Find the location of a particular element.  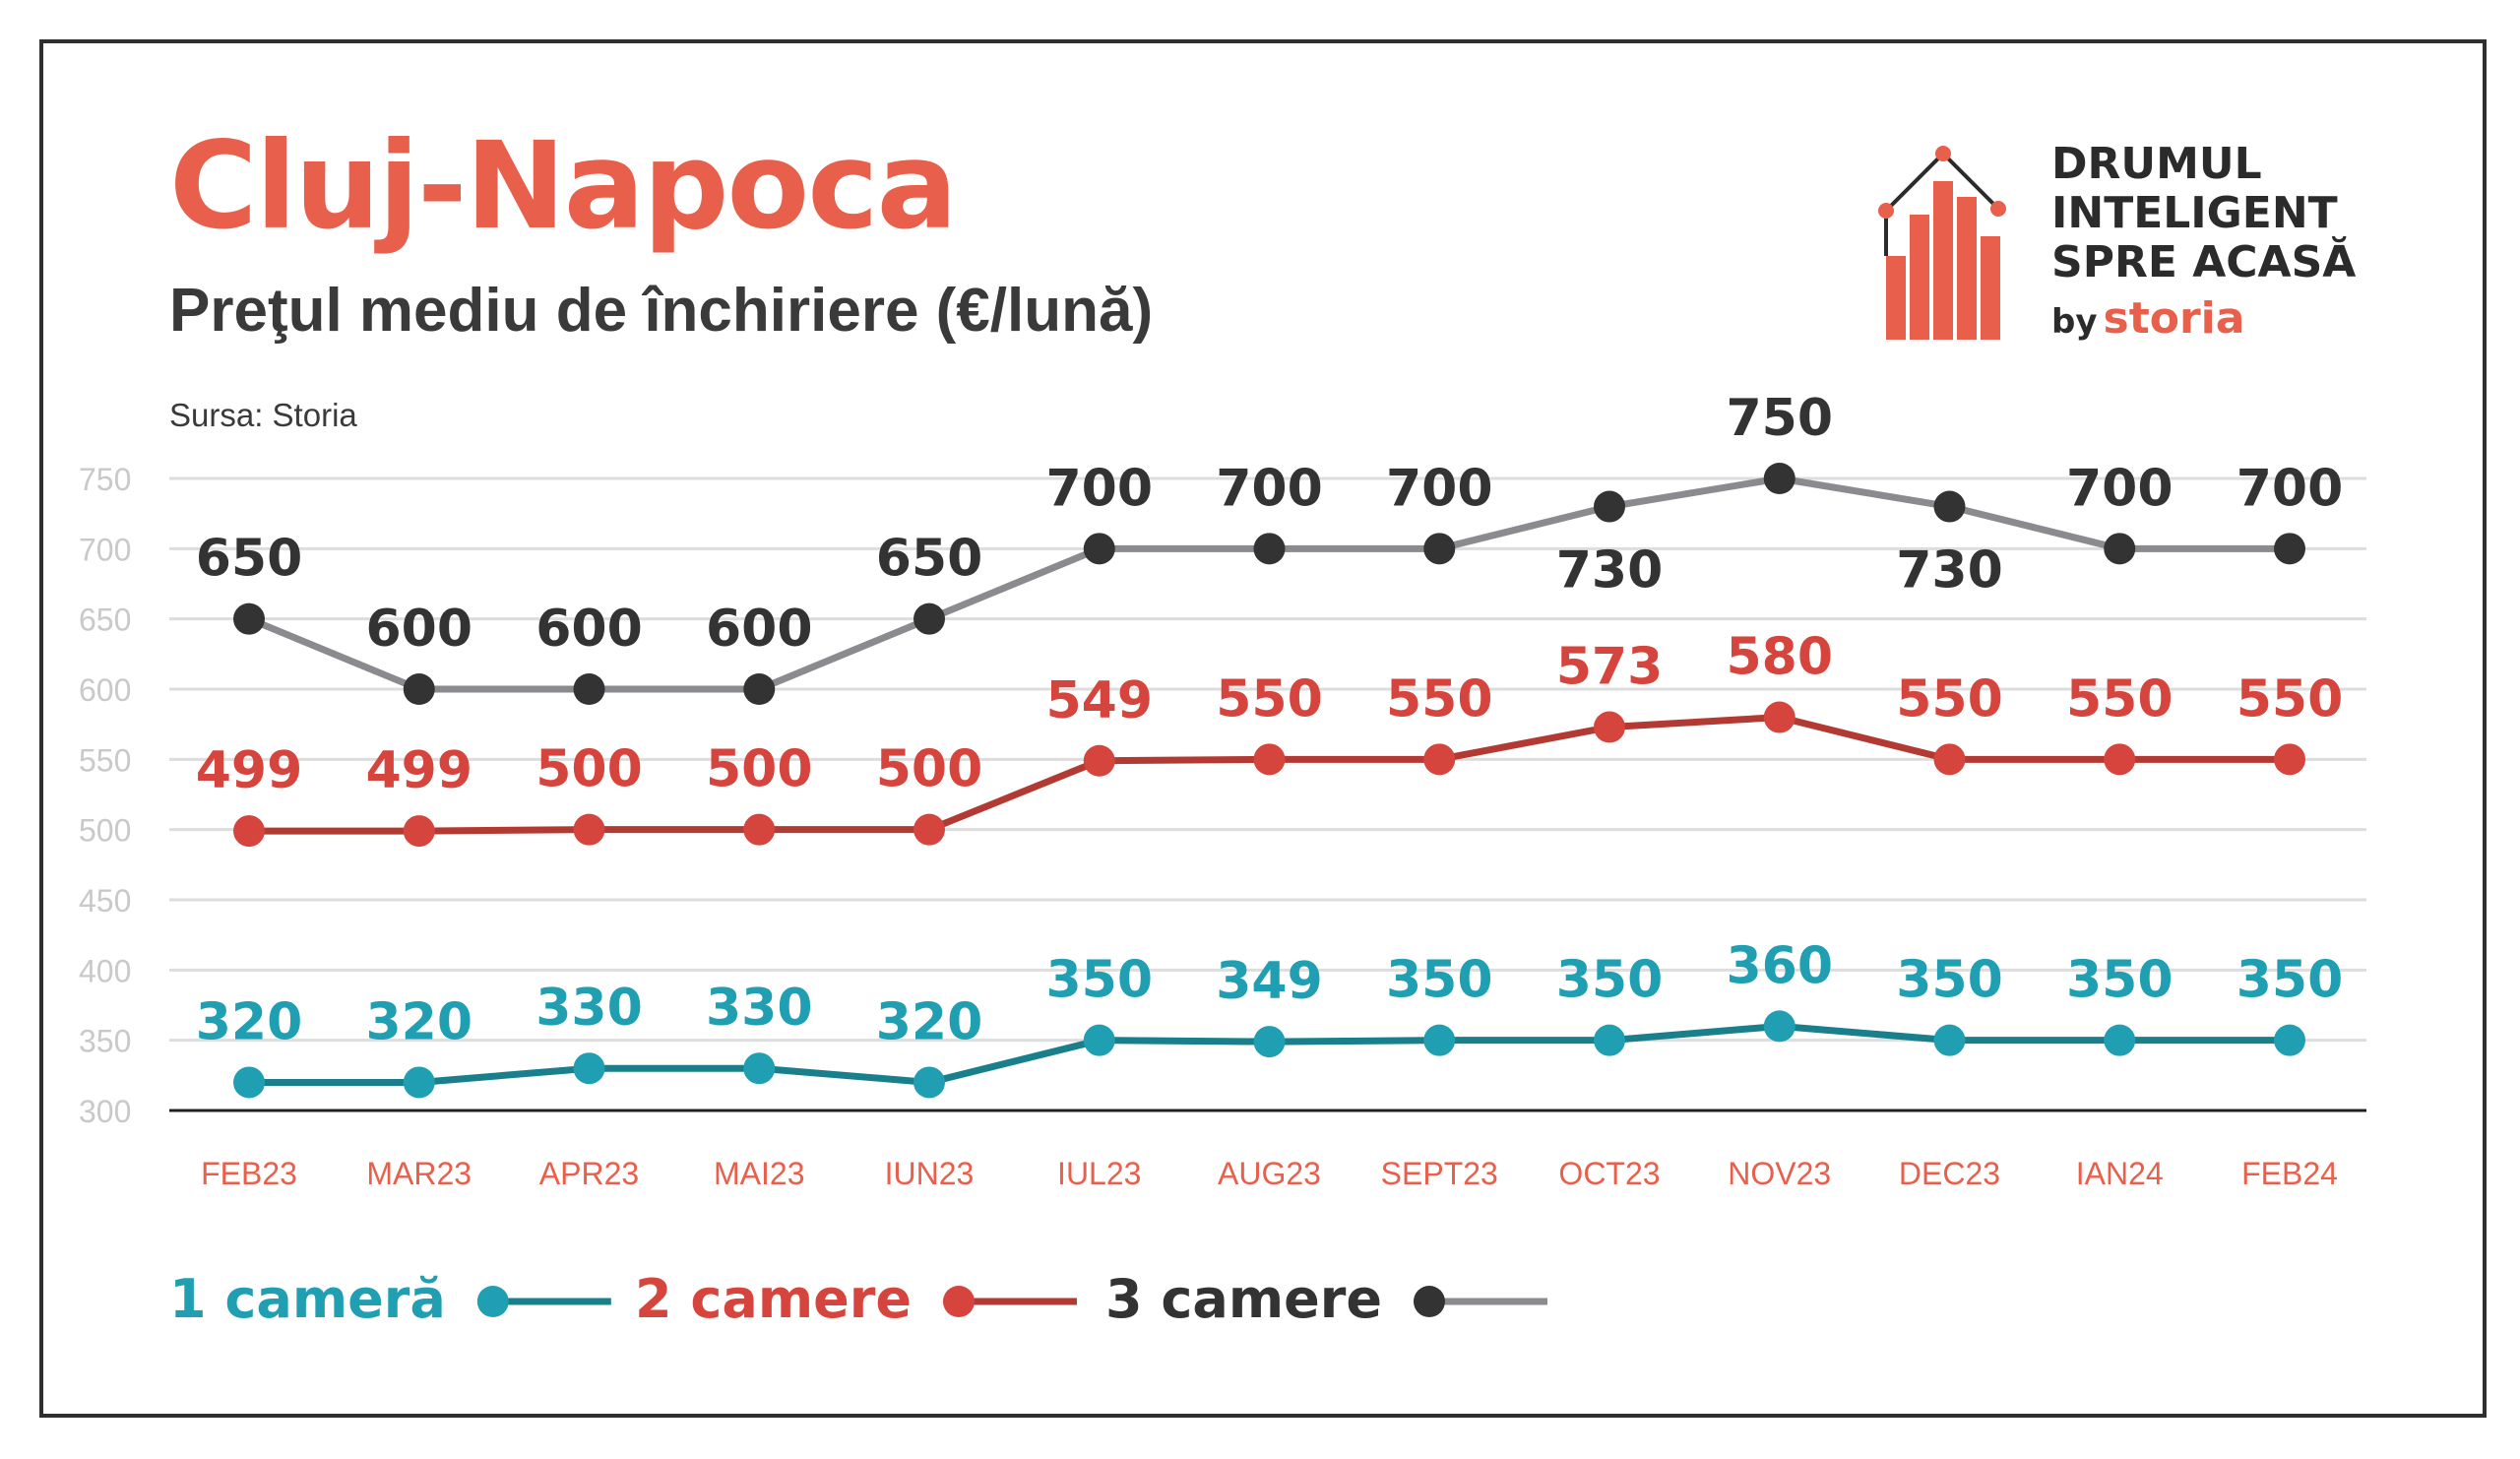

source-note: Sursa: Storia is located at coordinates (263, 415).